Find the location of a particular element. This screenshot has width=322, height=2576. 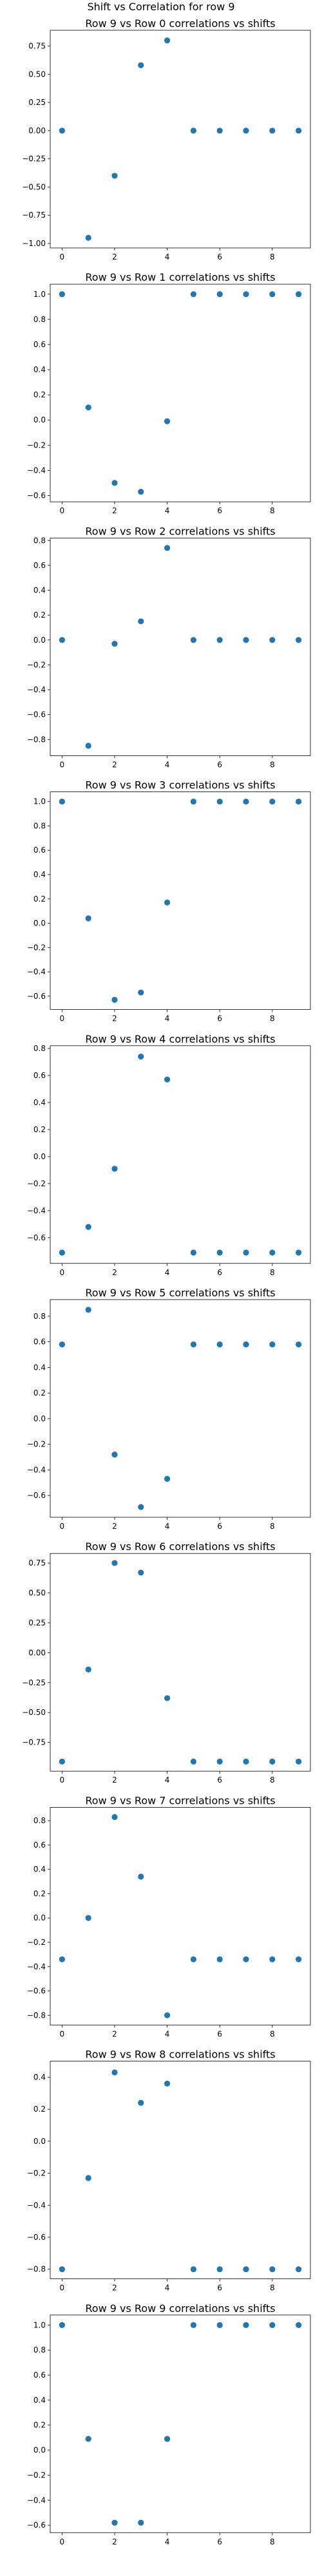

subplot-title: Row 9 vs Row 9 correlations vs shifts is located at coordinates (180, 2308).